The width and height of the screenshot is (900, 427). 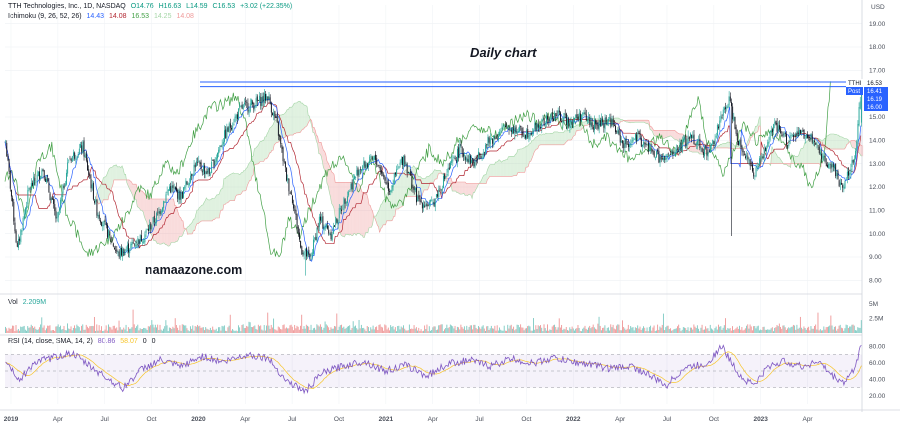 What do you see at coordinates (266, 6) in the screenshot?
I see `change-value: +3.02 (+22.35%)` at bounding box center [266, 6].